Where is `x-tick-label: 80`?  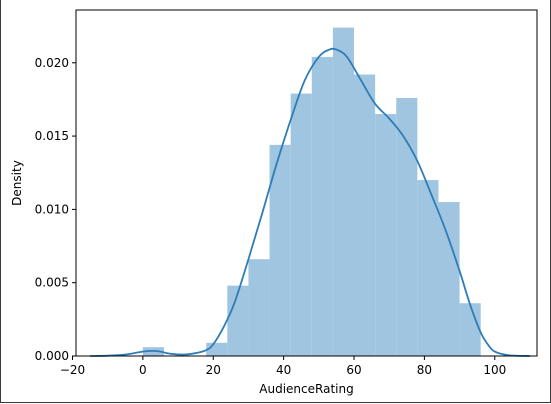
x-tick-label: 80 is located at coordinates (424, 370).